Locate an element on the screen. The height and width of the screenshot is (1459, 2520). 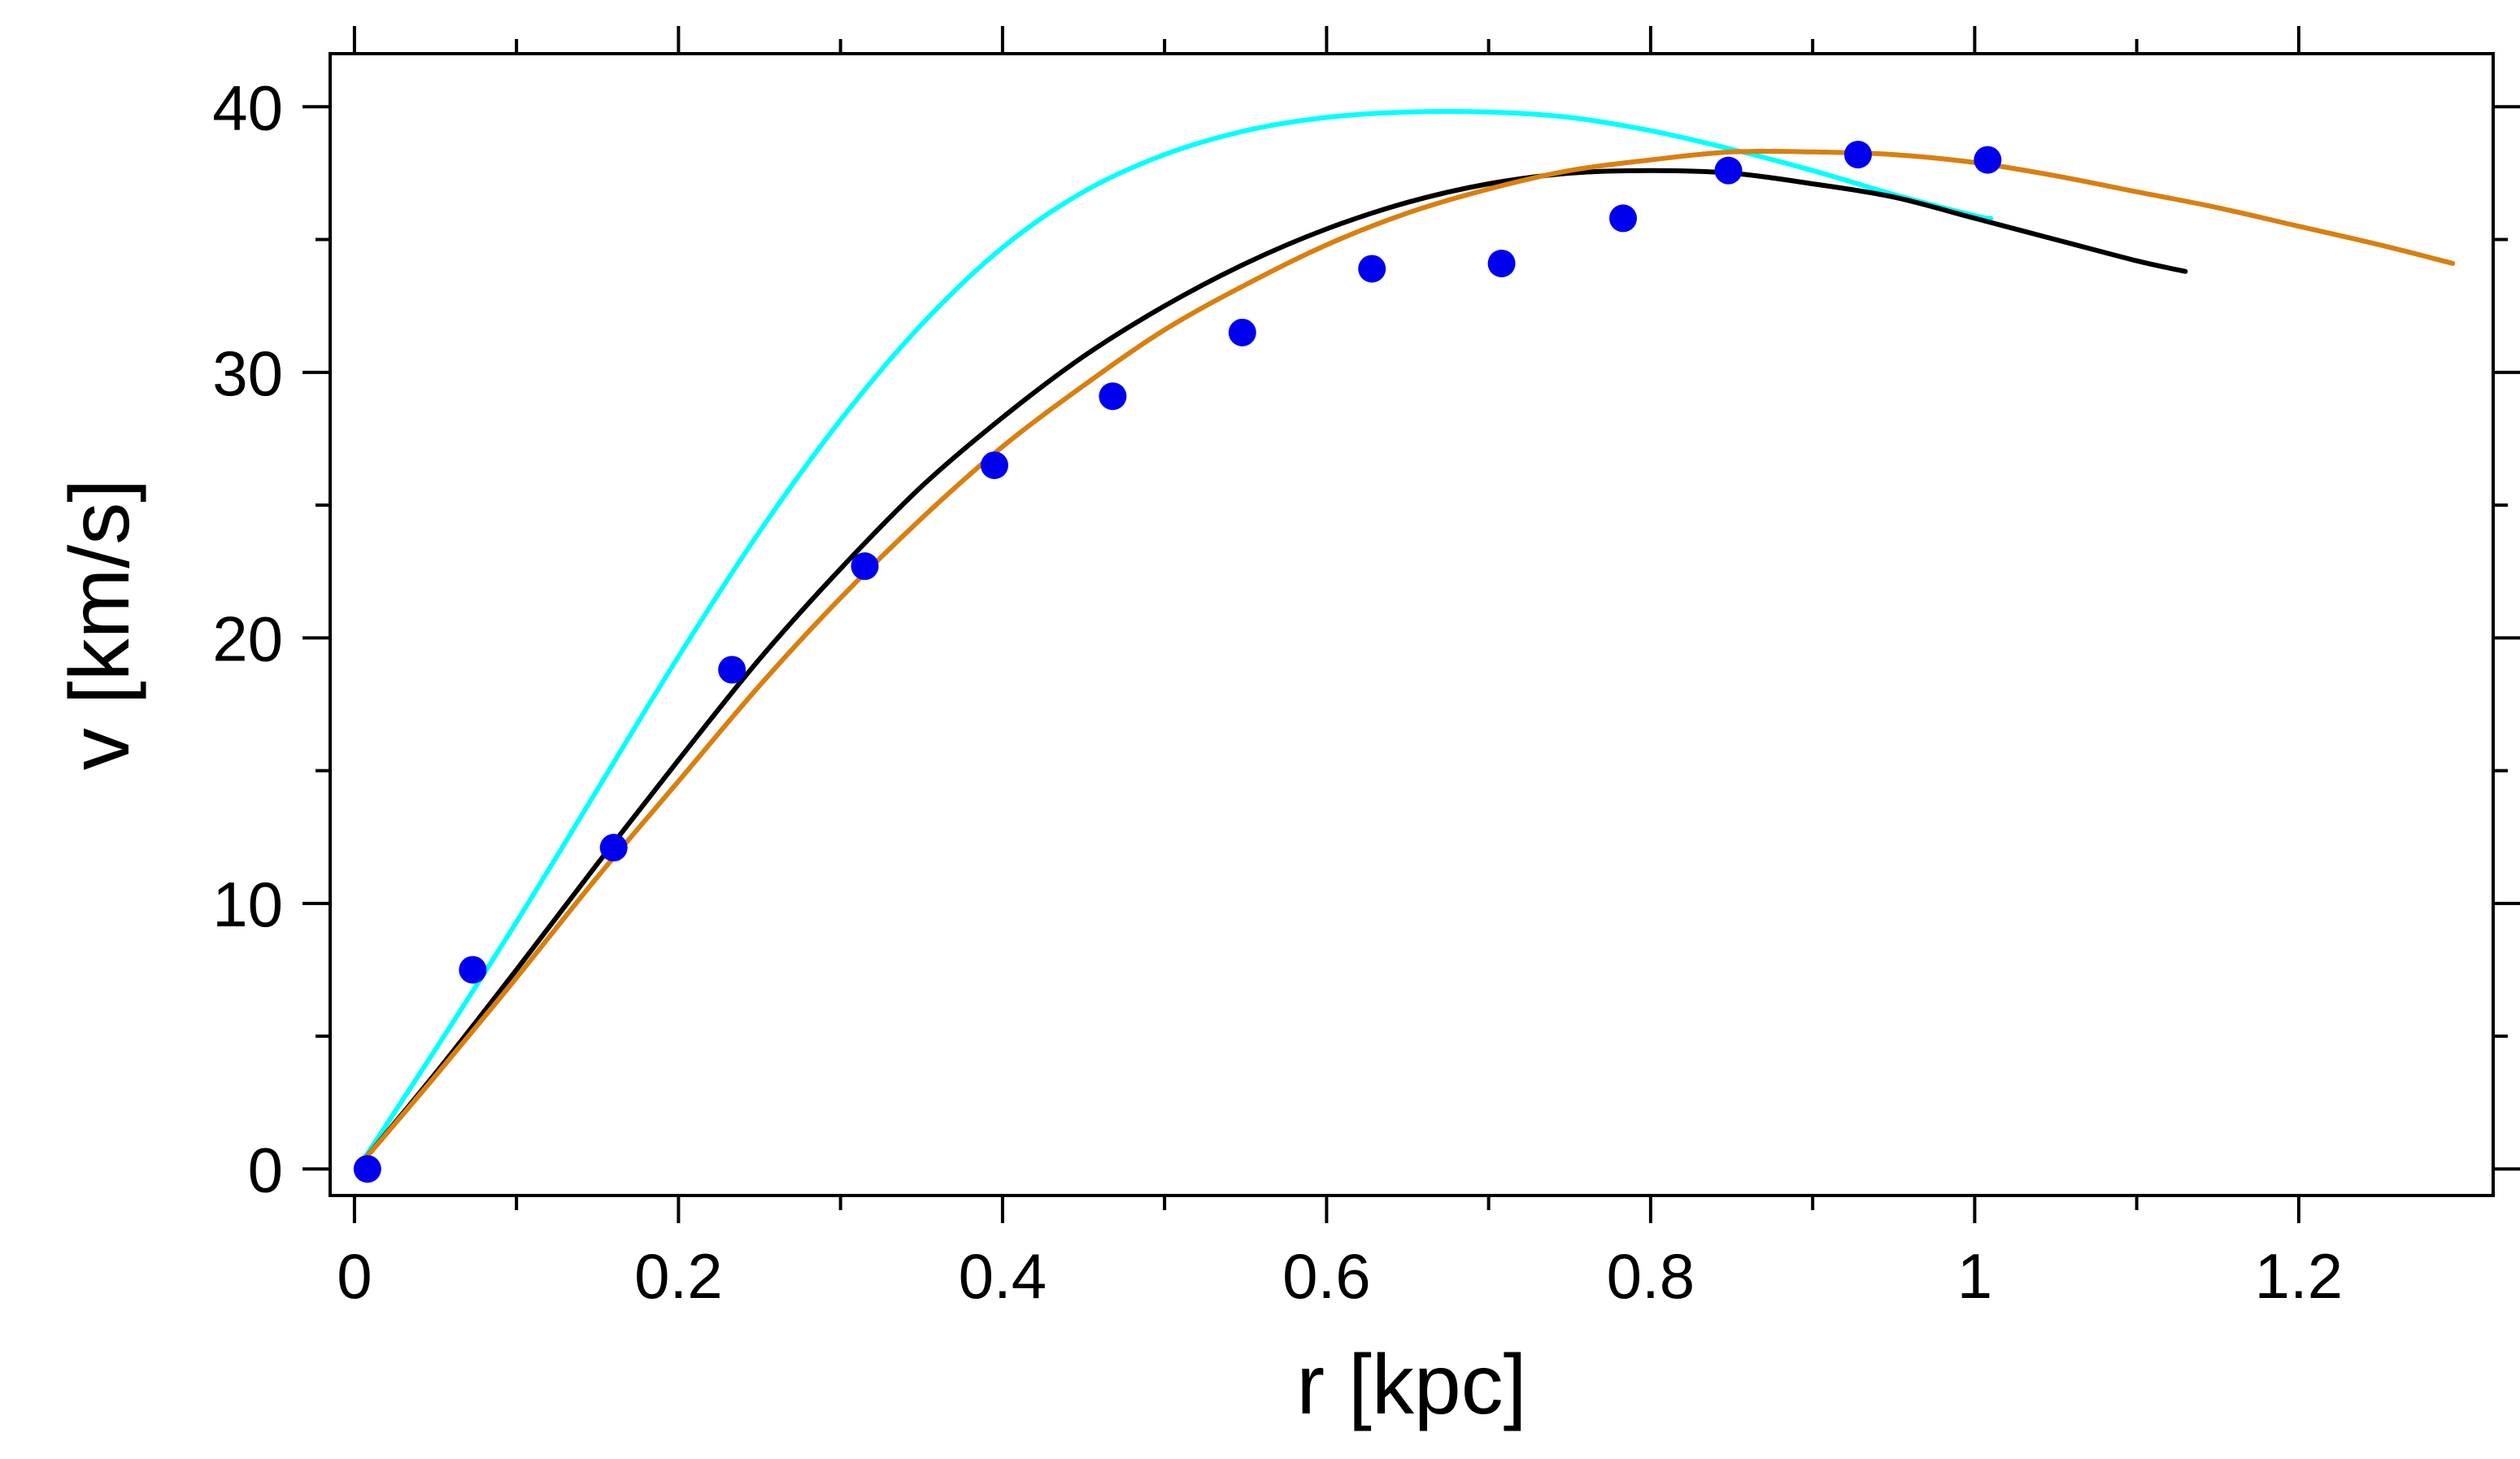
x-tick-label: 1 is located at coordinates (1975, 1276).